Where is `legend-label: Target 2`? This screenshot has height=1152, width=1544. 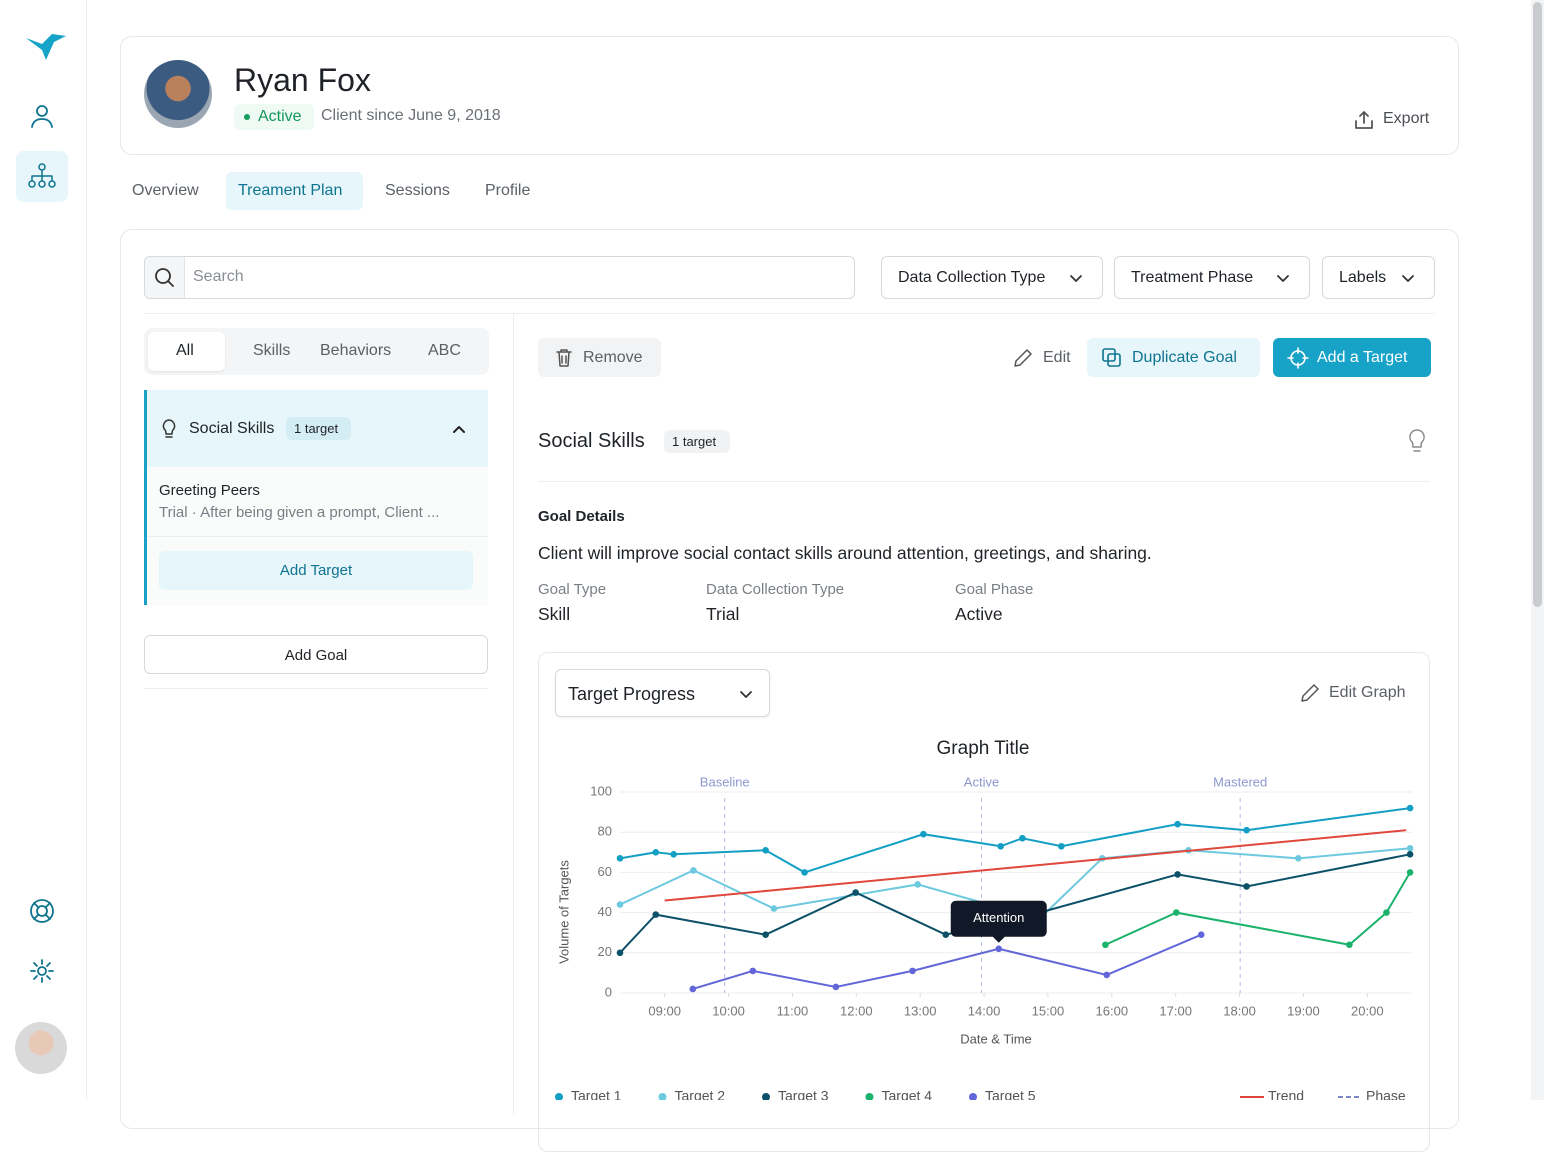
legend-label: Target 2 is located at coordinates (700, 1094).